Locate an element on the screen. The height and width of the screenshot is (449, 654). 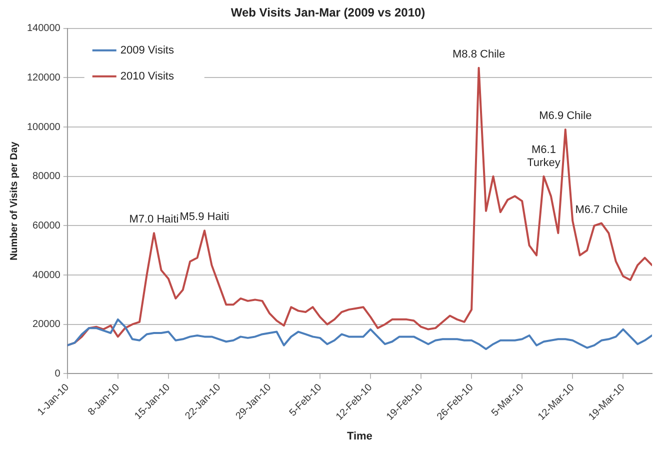
y-tick-label: 100000 is located at coordinates (43, 127).